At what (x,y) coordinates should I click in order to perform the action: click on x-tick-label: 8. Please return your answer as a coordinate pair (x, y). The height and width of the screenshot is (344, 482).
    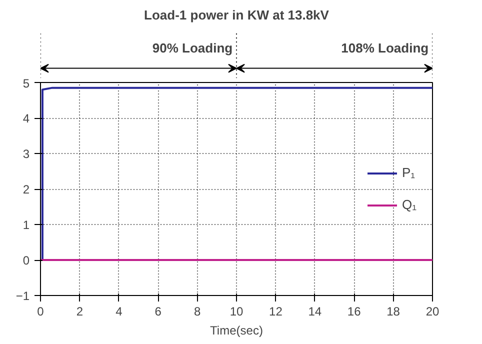
    Looking at the image, I should click on (197, 311).